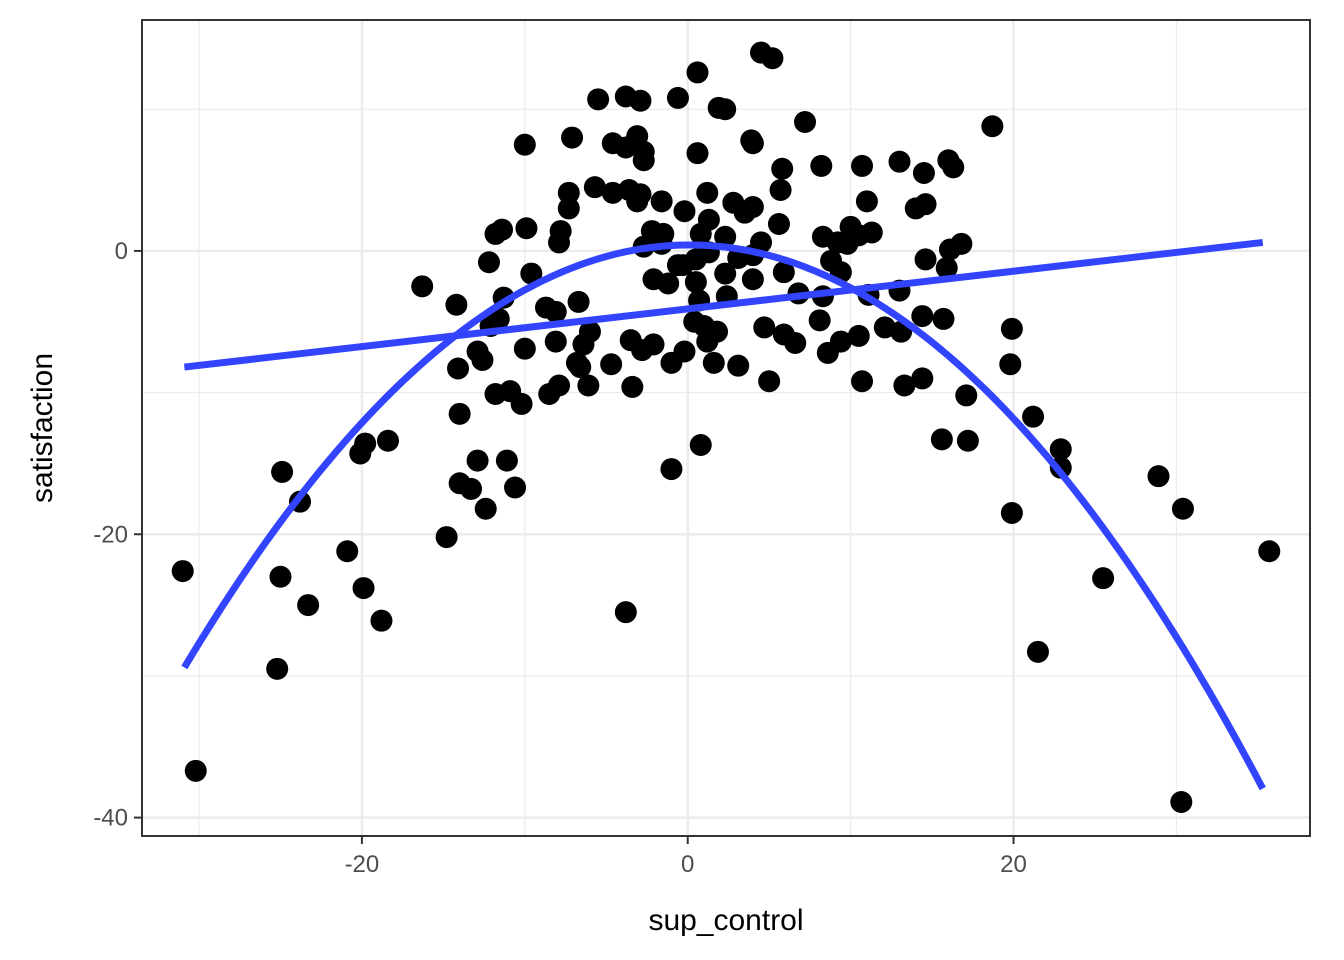  I want to click on x-tick-label: -20, so click(362, 864).